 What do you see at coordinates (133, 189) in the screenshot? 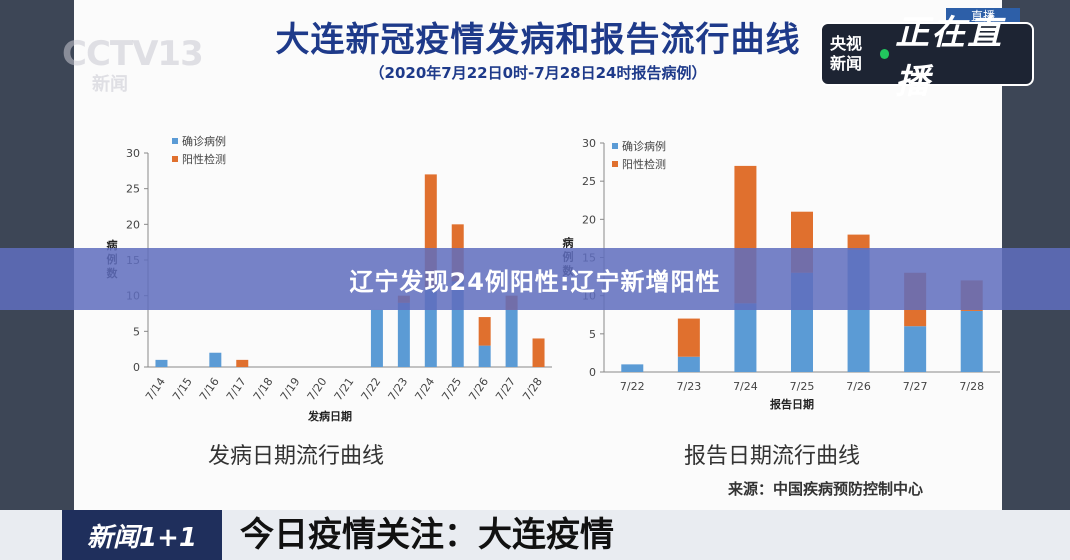
I see `chart1-y-tick-label: 25` at bounding box center [133, 189].